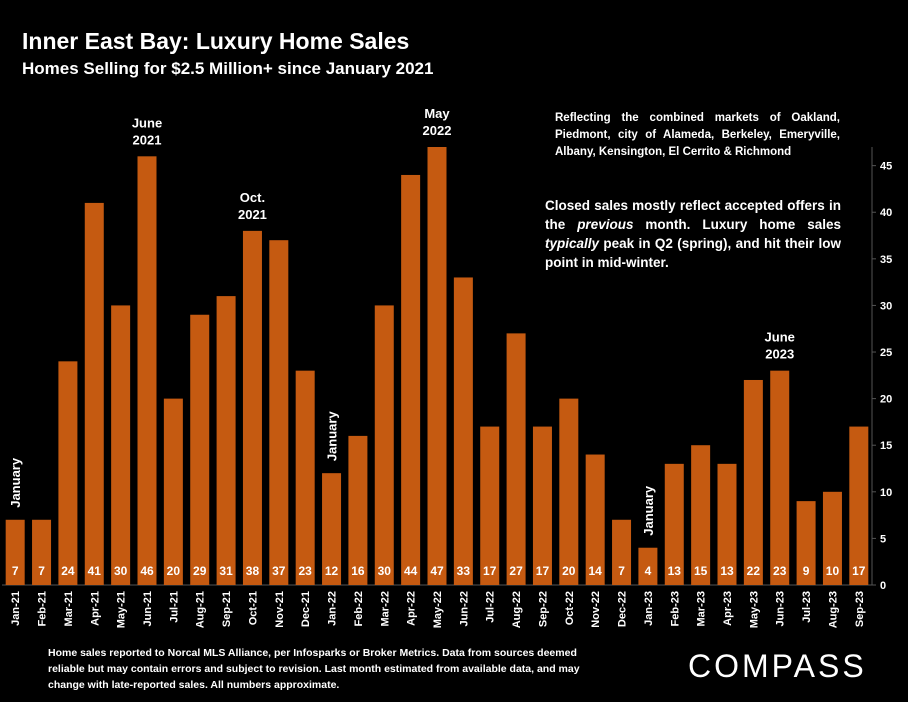 This screenshot has width=908, height=702. What do you see at coordinates (833, 609) in the screenshot?
I see `x-tick-label: Aug-23` at bounding box center [833, 609].